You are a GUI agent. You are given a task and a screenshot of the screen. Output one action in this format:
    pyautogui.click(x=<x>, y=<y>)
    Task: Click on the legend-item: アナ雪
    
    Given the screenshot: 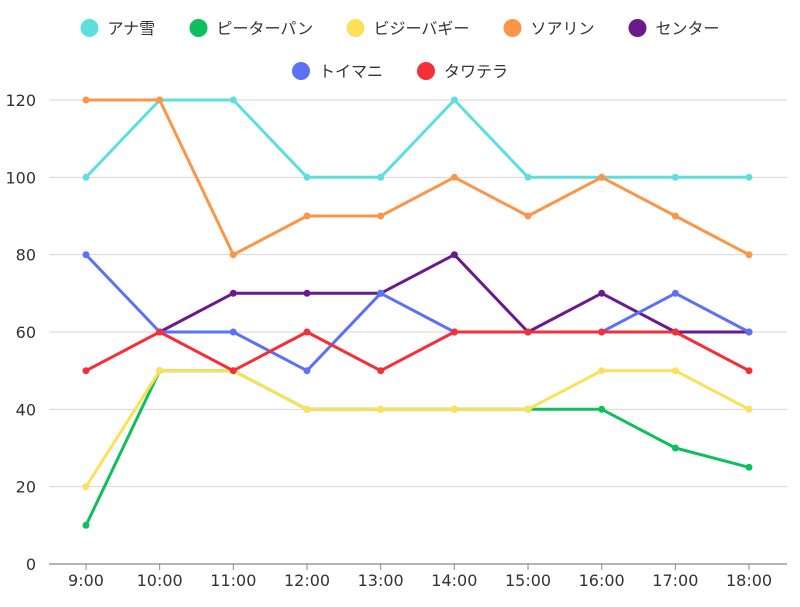 What is the action you would take?
    pyautogui.click(x=118, y=28)
    